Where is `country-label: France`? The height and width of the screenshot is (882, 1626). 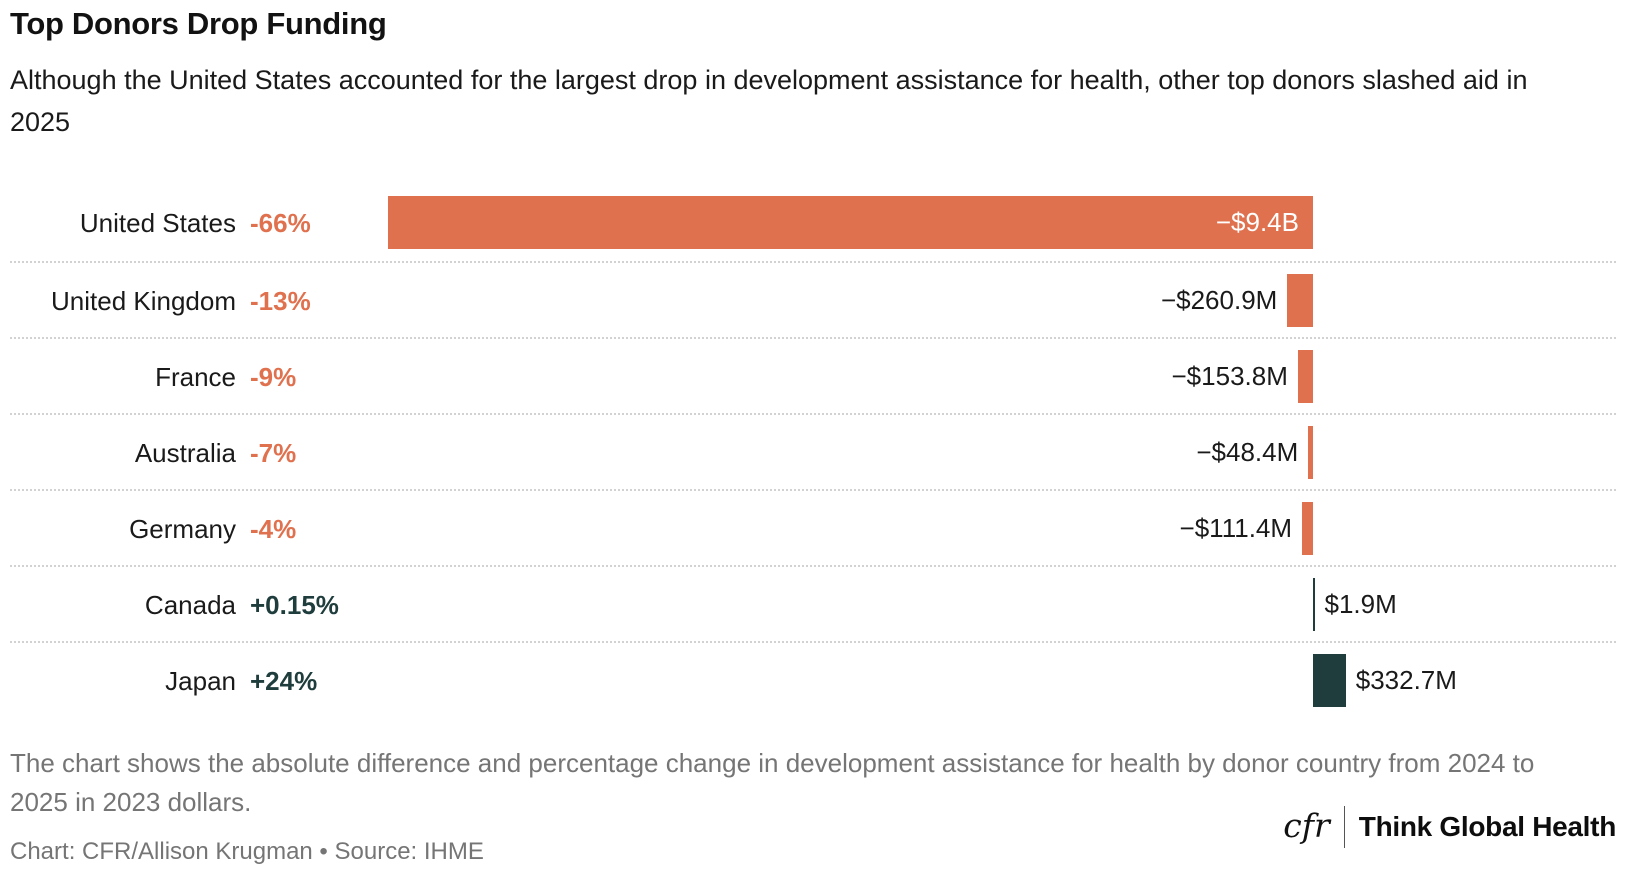 country-label: France is located at coordinates (195, 377).